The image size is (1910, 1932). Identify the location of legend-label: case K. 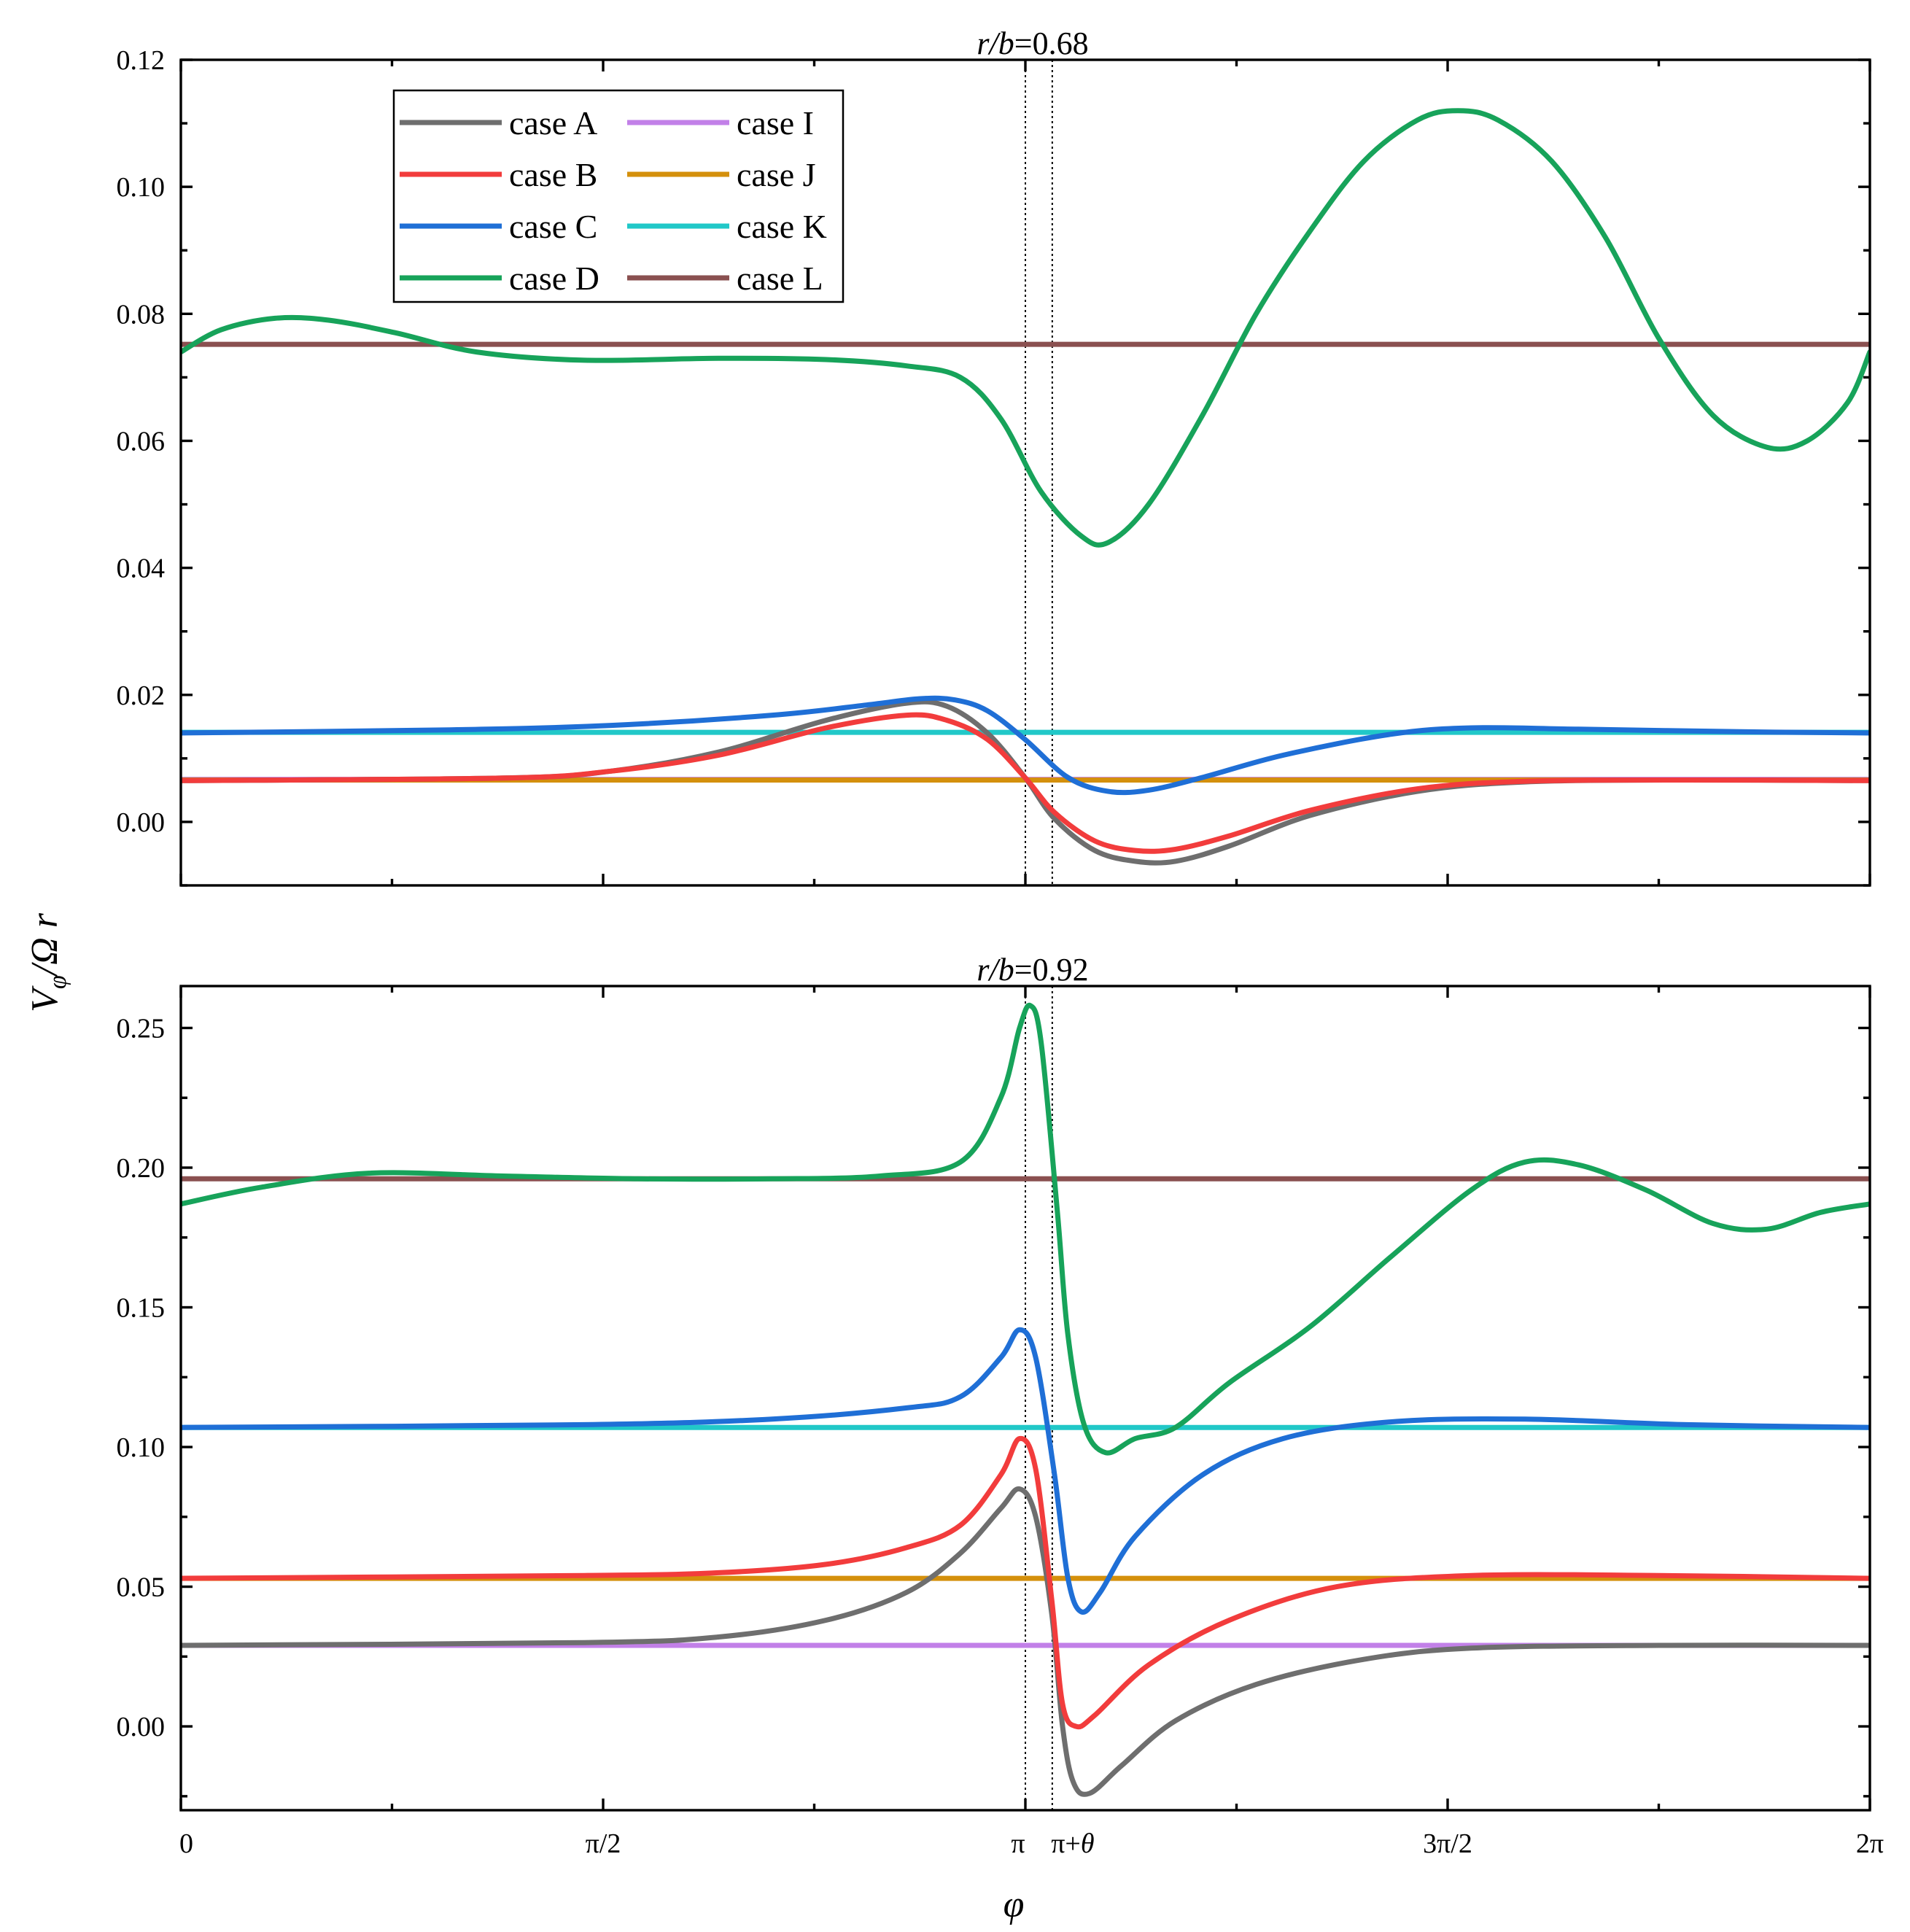
(782, 227).